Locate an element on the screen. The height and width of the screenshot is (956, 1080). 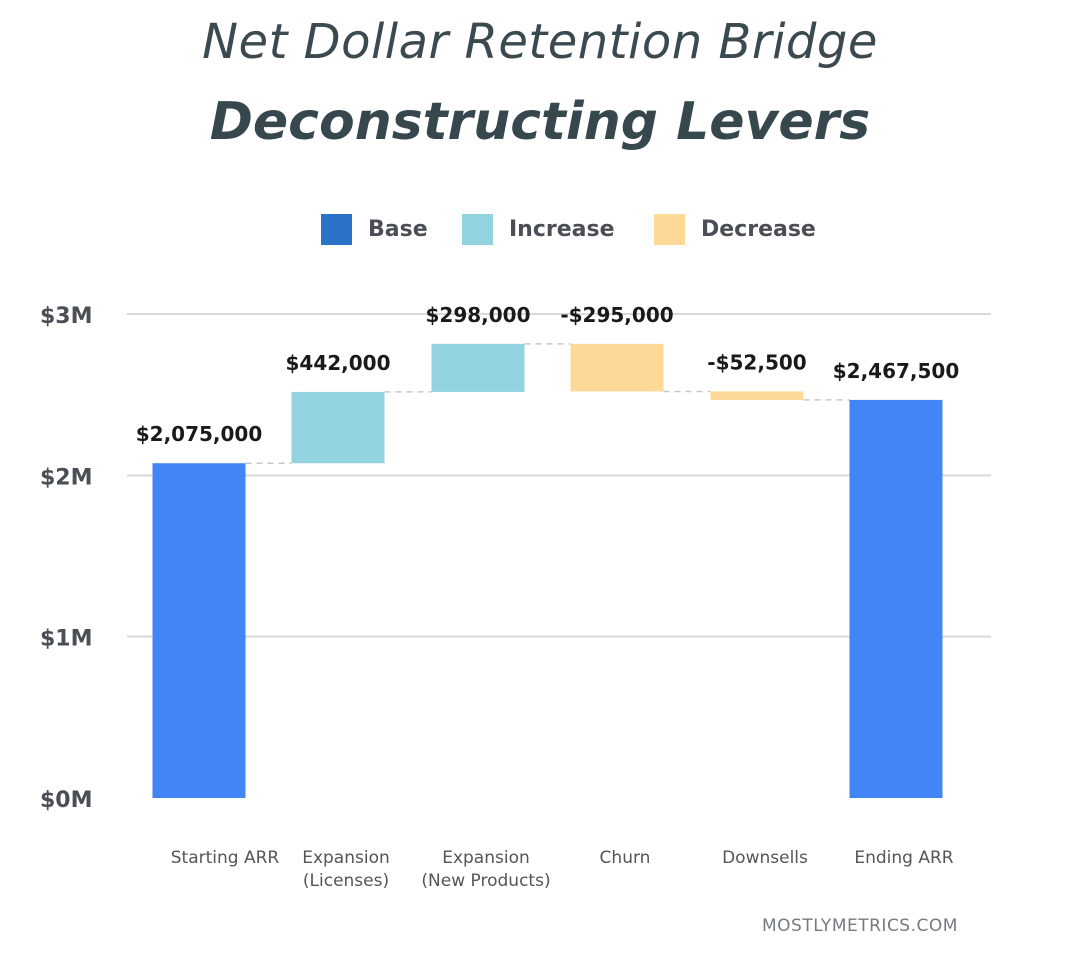
legend: Base Increase Decrease is located at coordinates (540, 229).